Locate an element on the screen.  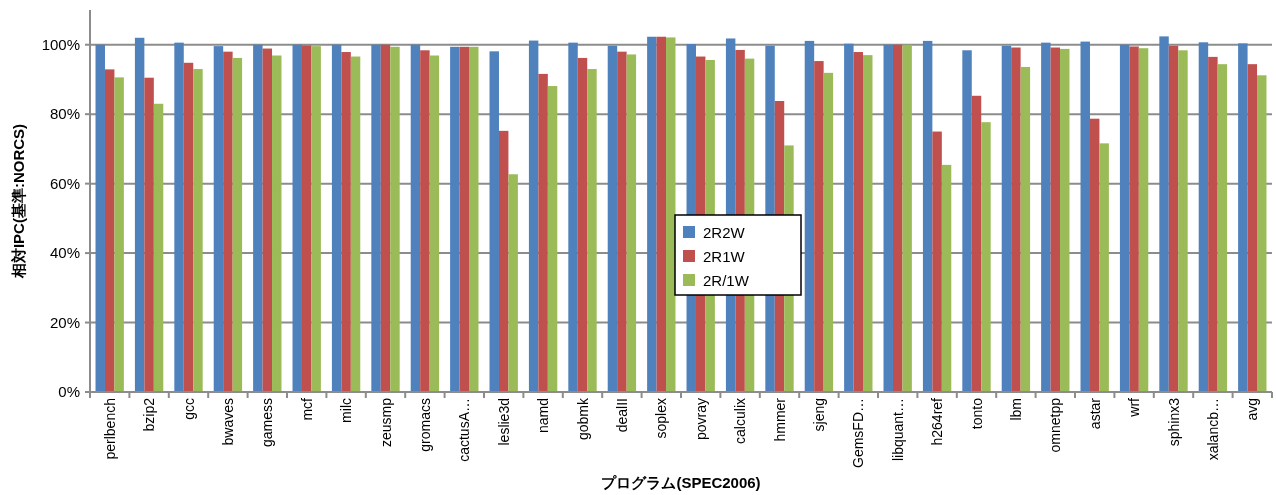
legend-label: 2R2W is located at coordinates (724, 232).